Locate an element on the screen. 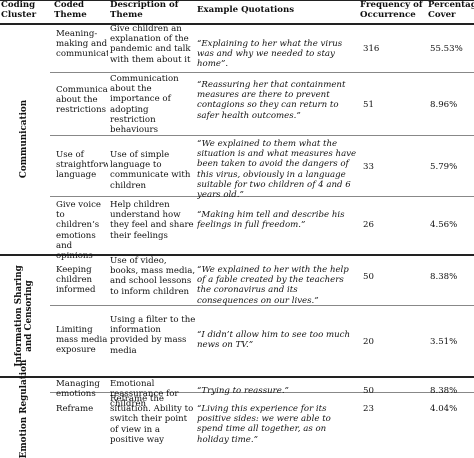 This screenshot has height=458, width=474. header-cluster: Coding Cluster is located at coordinates (19, 10).